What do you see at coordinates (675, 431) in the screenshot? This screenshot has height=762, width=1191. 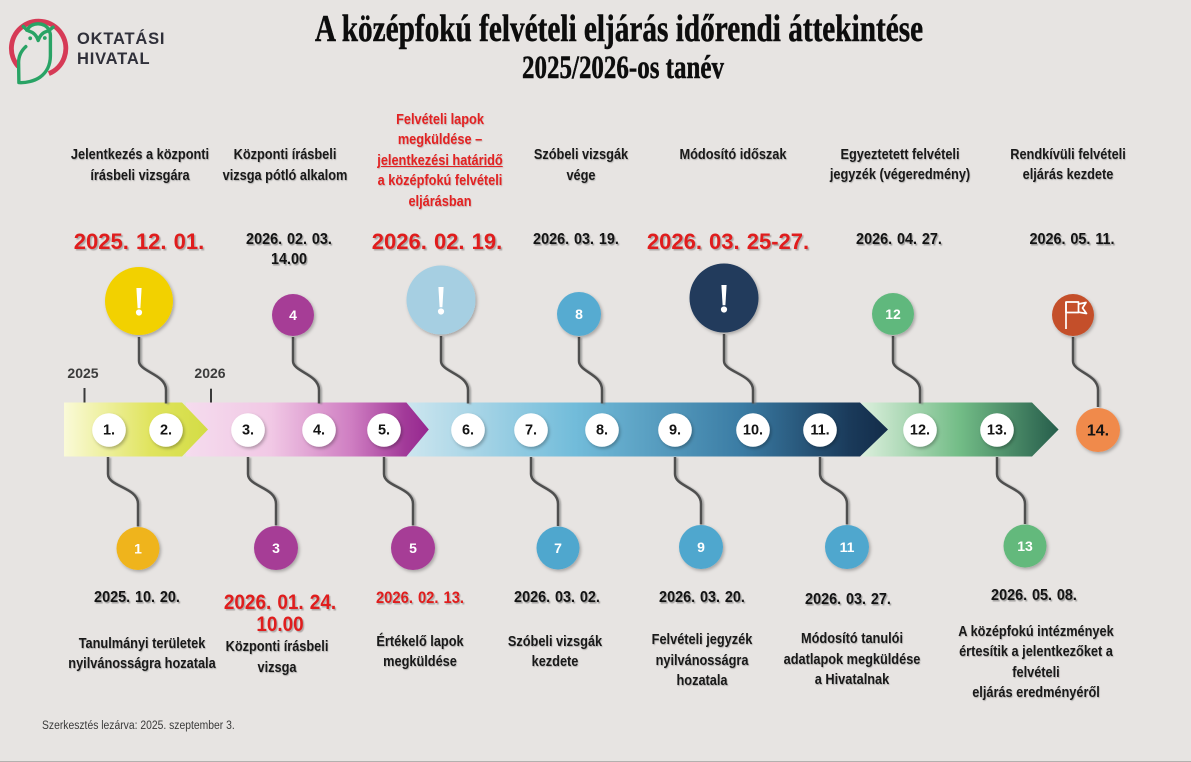 I see `svg-text: 9.` at bounding box center [675, 431].